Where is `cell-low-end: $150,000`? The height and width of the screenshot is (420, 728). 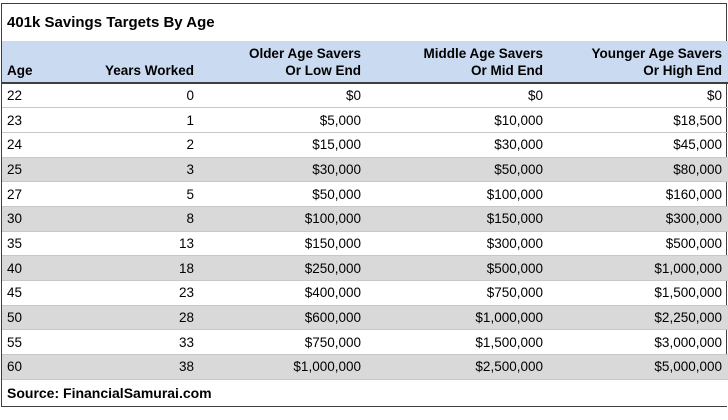
cell-low-end: $150,000 is located at coordinates (283, 243).